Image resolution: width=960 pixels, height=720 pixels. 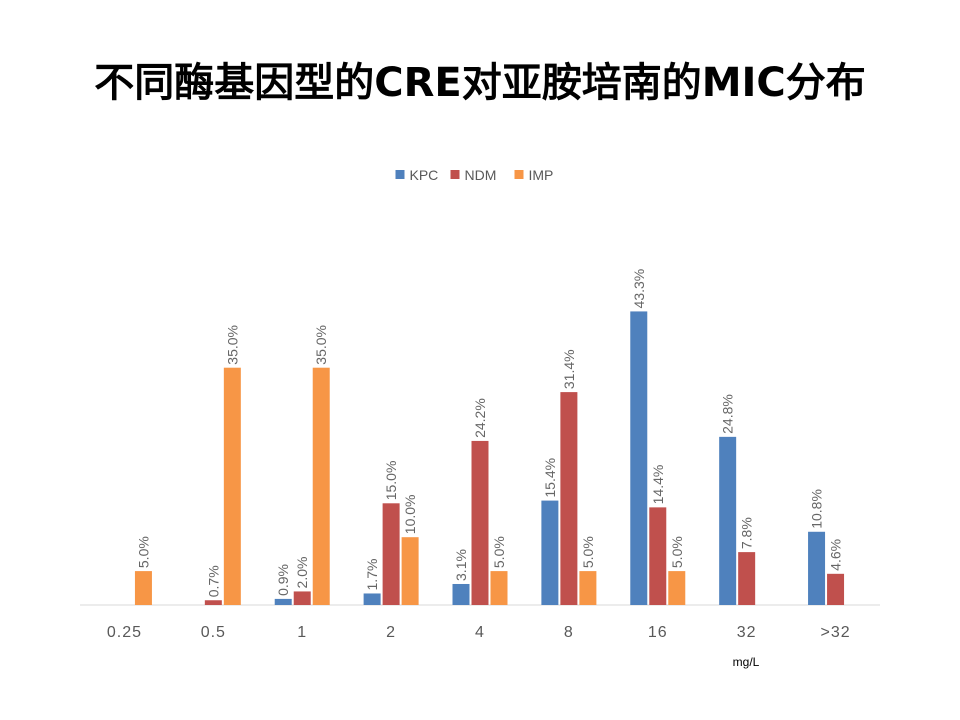 I want to click on x-tick-label: 2, so click(x=391, y=632).